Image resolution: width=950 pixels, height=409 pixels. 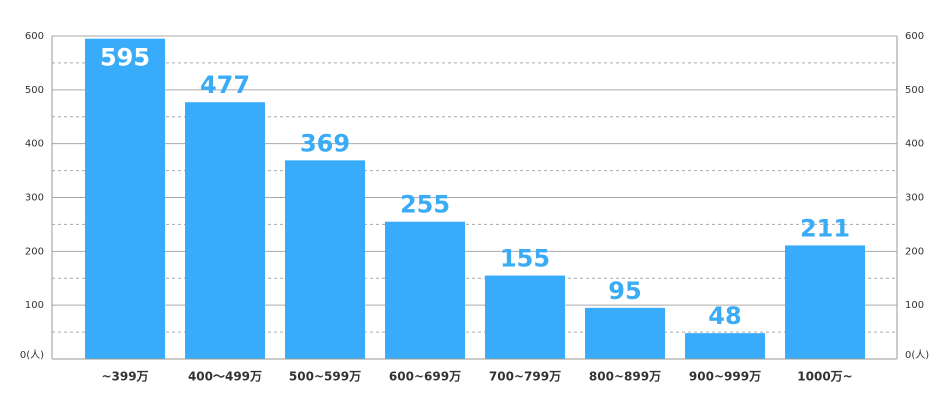 What do you see at coordinates (325, 377) in the screenshot?
I see `x-tick-label: 500~599万` at bounding box center [325, 377].